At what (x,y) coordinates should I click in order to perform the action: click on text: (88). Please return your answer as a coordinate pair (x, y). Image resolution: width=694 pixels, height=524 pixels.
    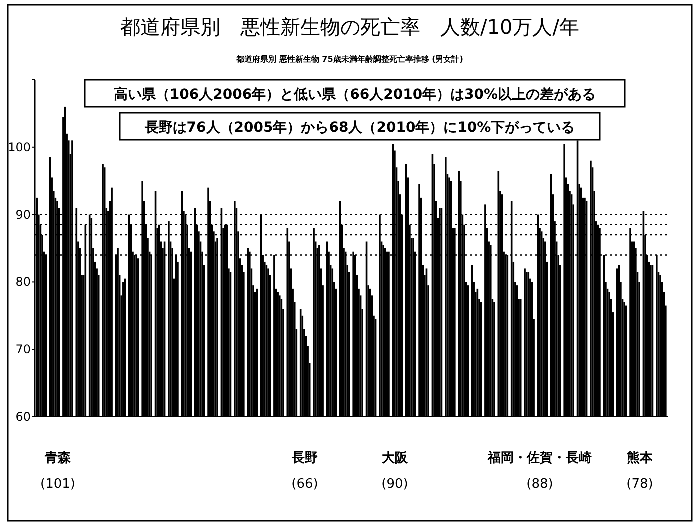
    Looking at the image, I should click on (540, 484).